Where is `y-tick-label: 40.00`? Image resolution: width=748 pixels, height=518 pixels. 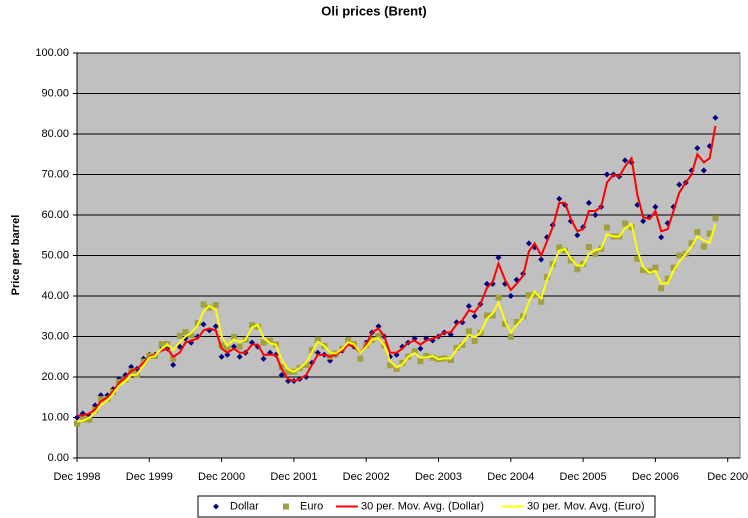
y-tick-label: 40.00 is located at coordinates (55, 296).